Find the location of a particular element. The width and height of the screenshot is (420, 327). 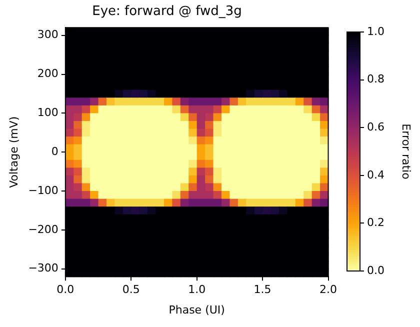

x-axis-title: Phase (UI) is located at coordinates (196, 309).